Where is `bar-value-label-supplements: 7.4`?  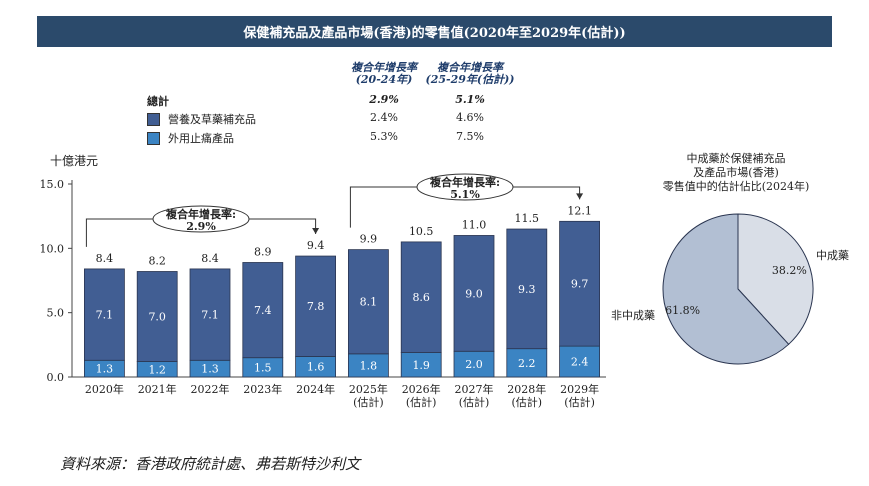 bar-value-label-supplements: 7.4 is located at coordinates (263, 310).